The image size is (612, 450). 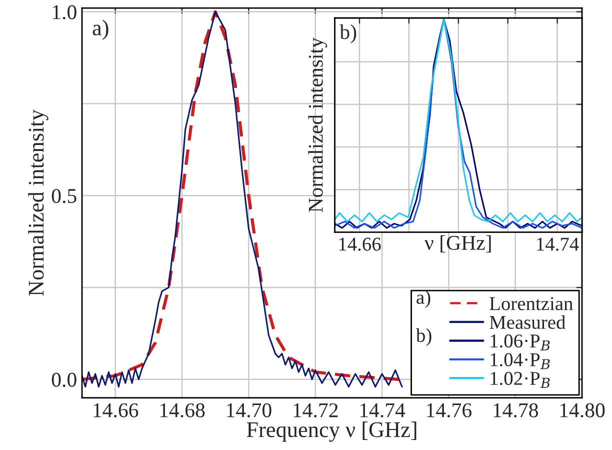 I want to click on x-axis-title: Frequency ν [GHz], so click(x=331, y=432).